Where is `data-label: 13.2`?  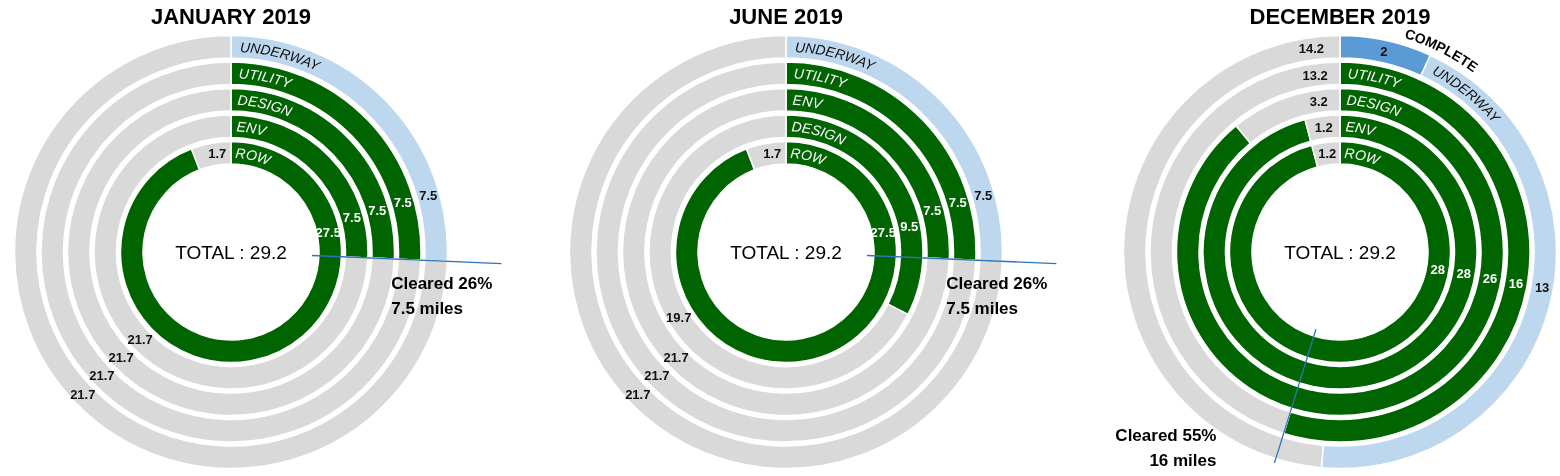 data-label: 13.2 is located at coordinates (1315, 75).